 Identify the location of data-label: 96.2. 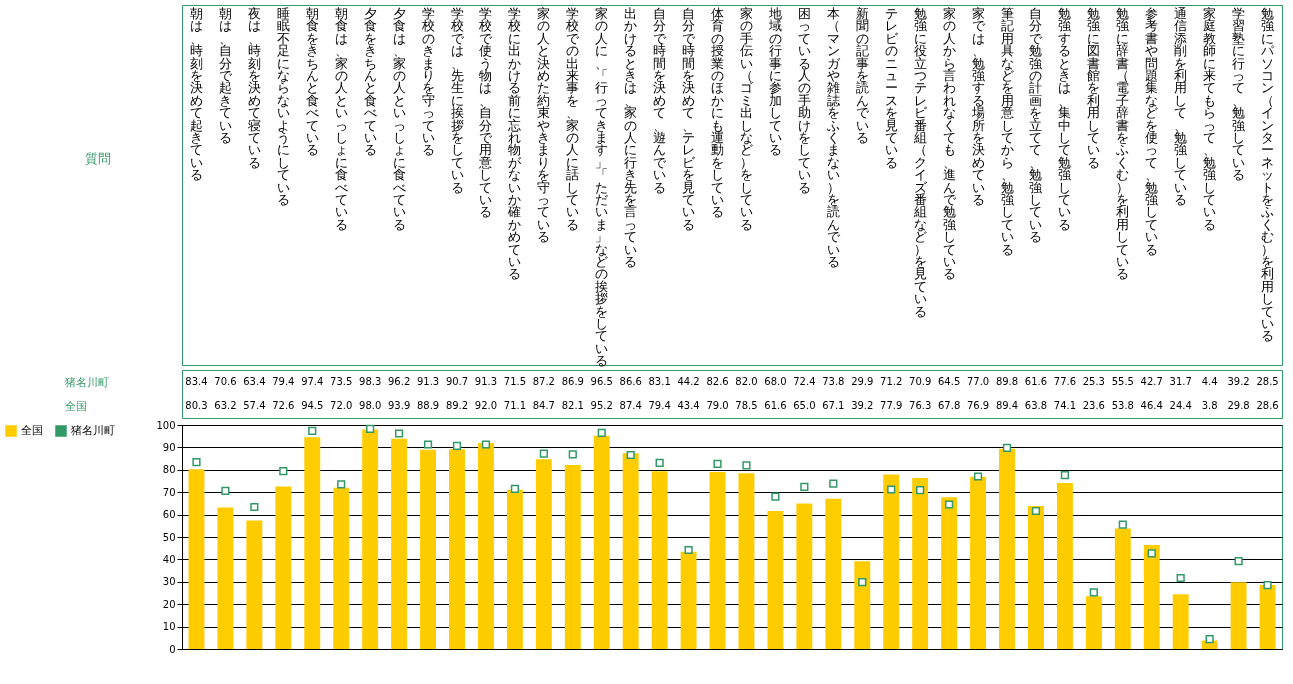
(399, 381).